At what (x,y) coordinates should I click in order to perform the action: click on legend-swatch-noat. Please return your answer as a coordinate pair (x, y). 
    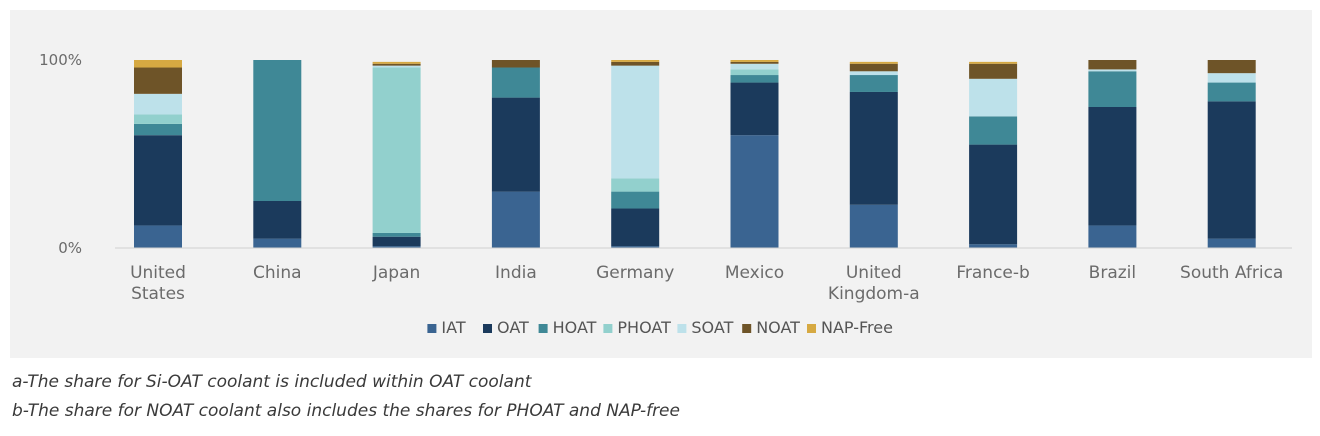
    Looking at the image, I should click on (747, 328).